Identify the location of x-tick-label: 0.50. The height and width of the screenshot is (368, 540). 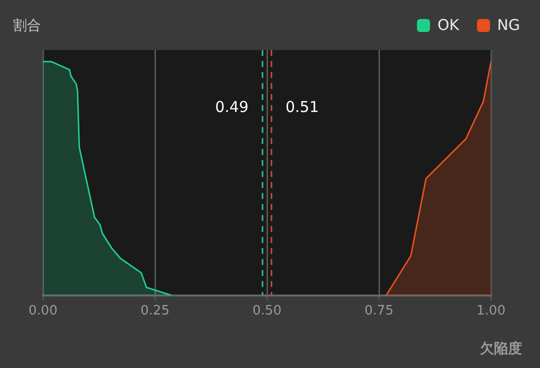
(267, 311).